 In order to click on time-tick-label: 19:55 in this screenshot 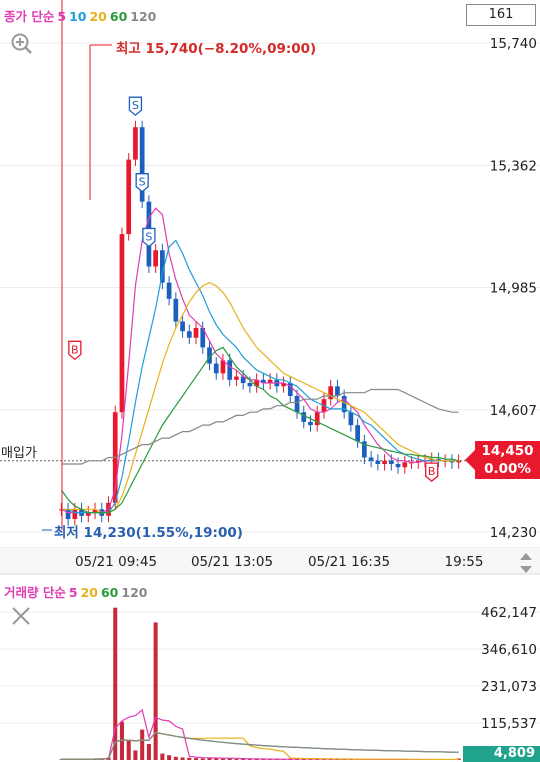, I will do `click(464, 562)`.